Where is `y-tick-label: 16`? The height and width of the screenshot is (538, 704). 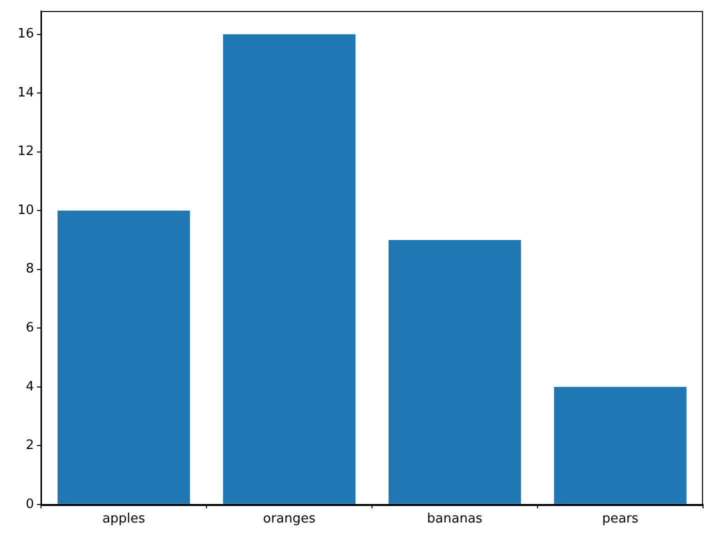
y-tick-label: 16 is located at coordinates (25, 34).